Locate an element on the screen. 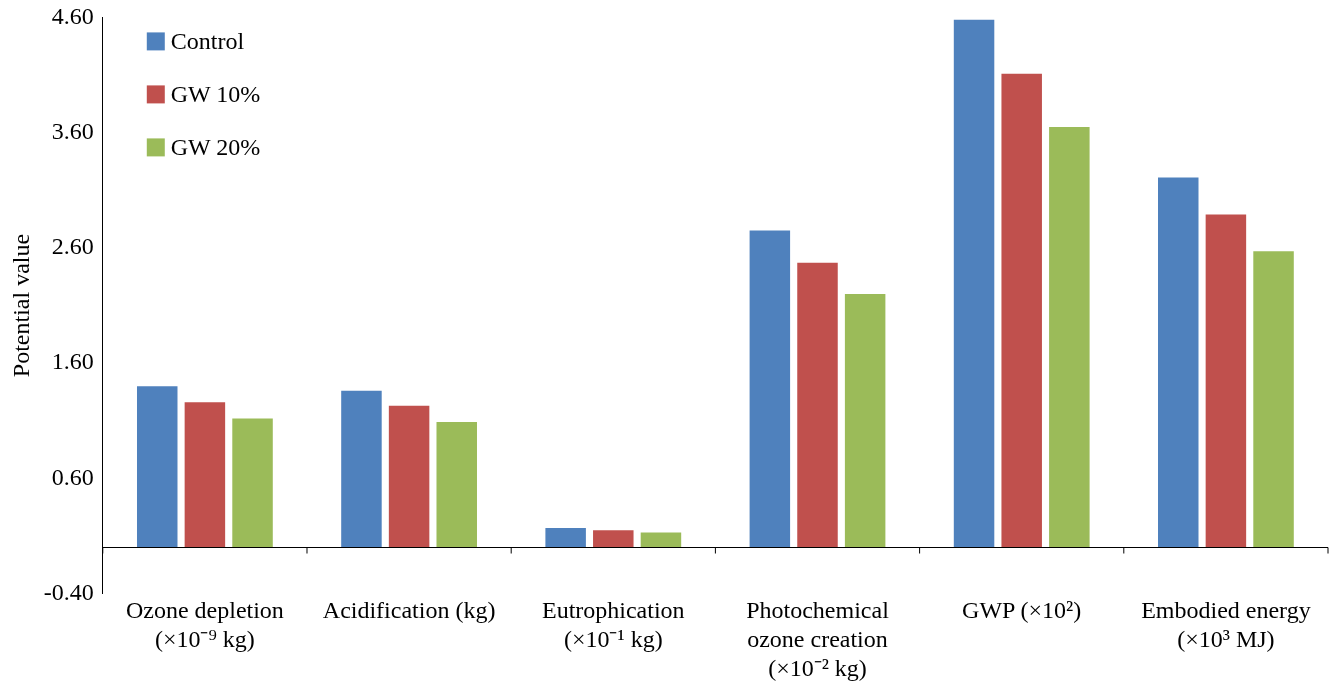  x-tick-label: Ozone depletion (×10⁻⁹ kg) is located at coordinates (204, 625).